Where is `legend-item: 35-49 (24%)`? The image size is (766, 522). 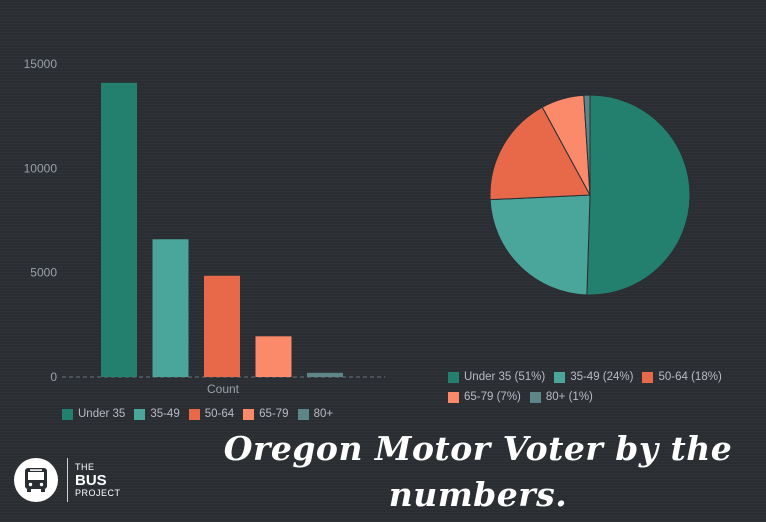 legend-item: 35-49 (24%) is located at coordinates (593, 377).